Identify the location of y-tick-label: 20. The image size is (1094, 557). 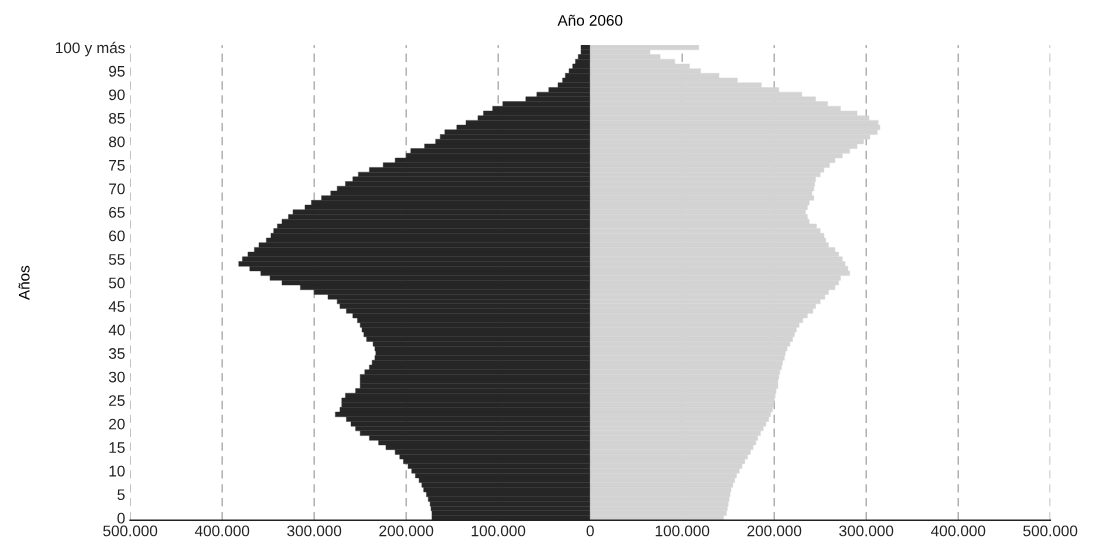
(117, 424).